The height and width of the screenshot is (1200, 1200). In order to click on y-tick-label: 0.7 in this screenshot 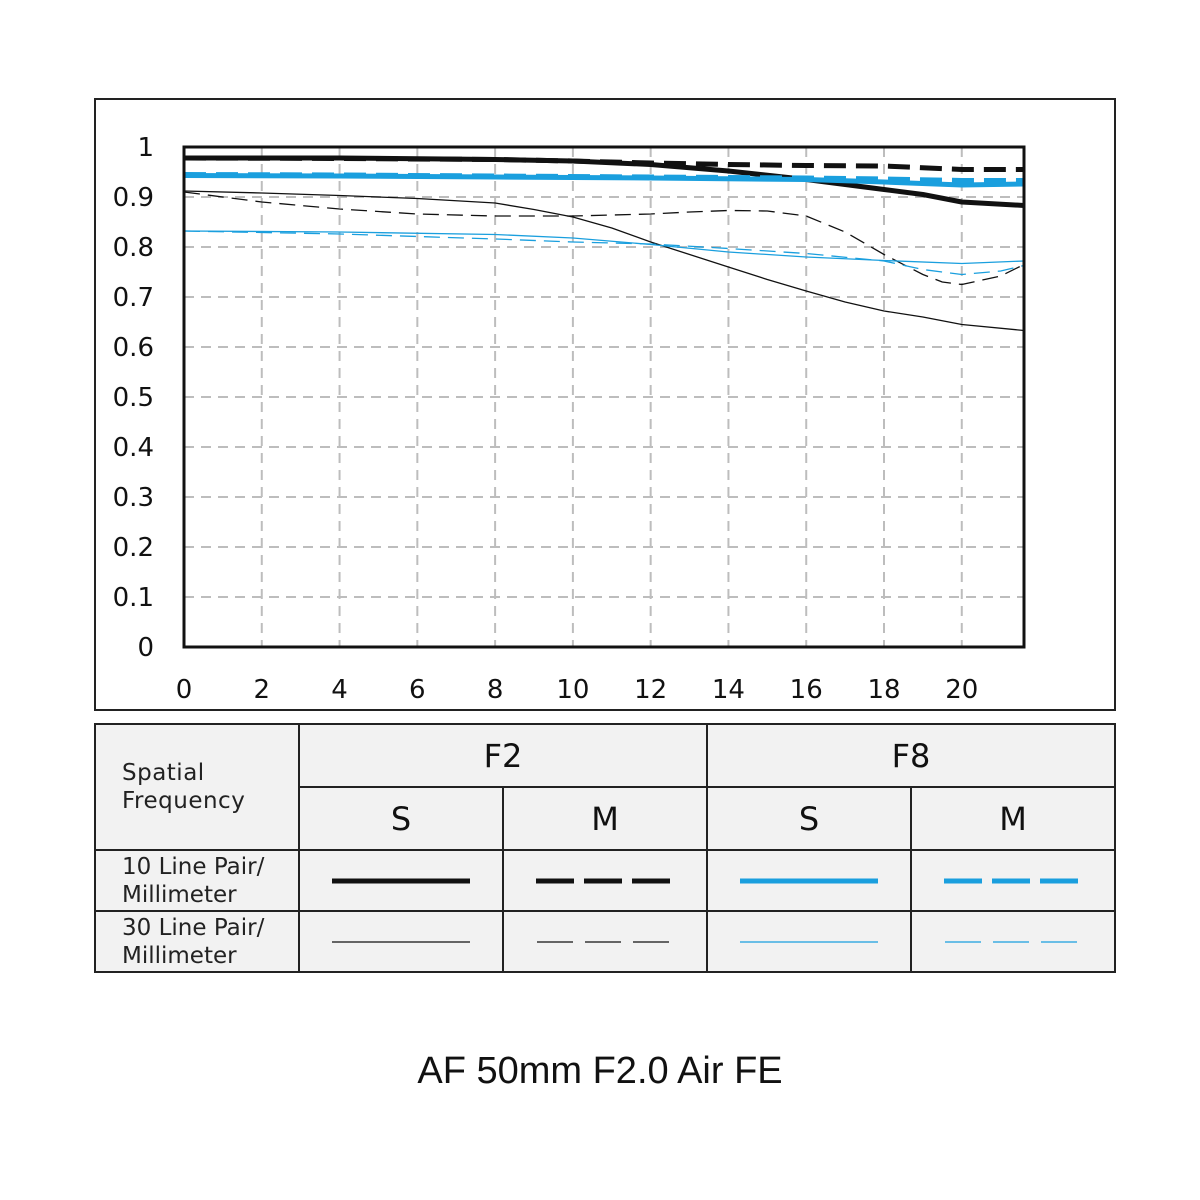, I will do `click(133, 298)`.